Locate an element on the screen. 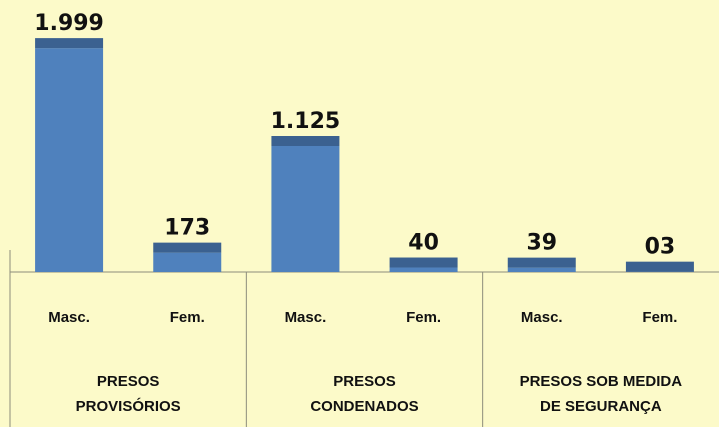  value-label: 40 is located at coordinates (423, 243).